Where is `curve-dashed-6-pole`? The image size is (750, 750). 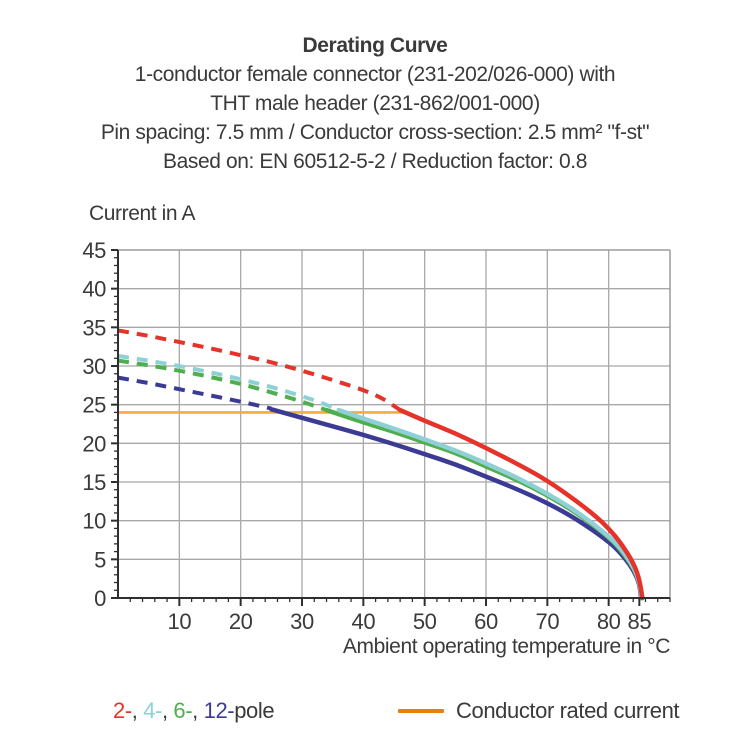
curve-dashed-6-pole is located at coordinates (222, 385).